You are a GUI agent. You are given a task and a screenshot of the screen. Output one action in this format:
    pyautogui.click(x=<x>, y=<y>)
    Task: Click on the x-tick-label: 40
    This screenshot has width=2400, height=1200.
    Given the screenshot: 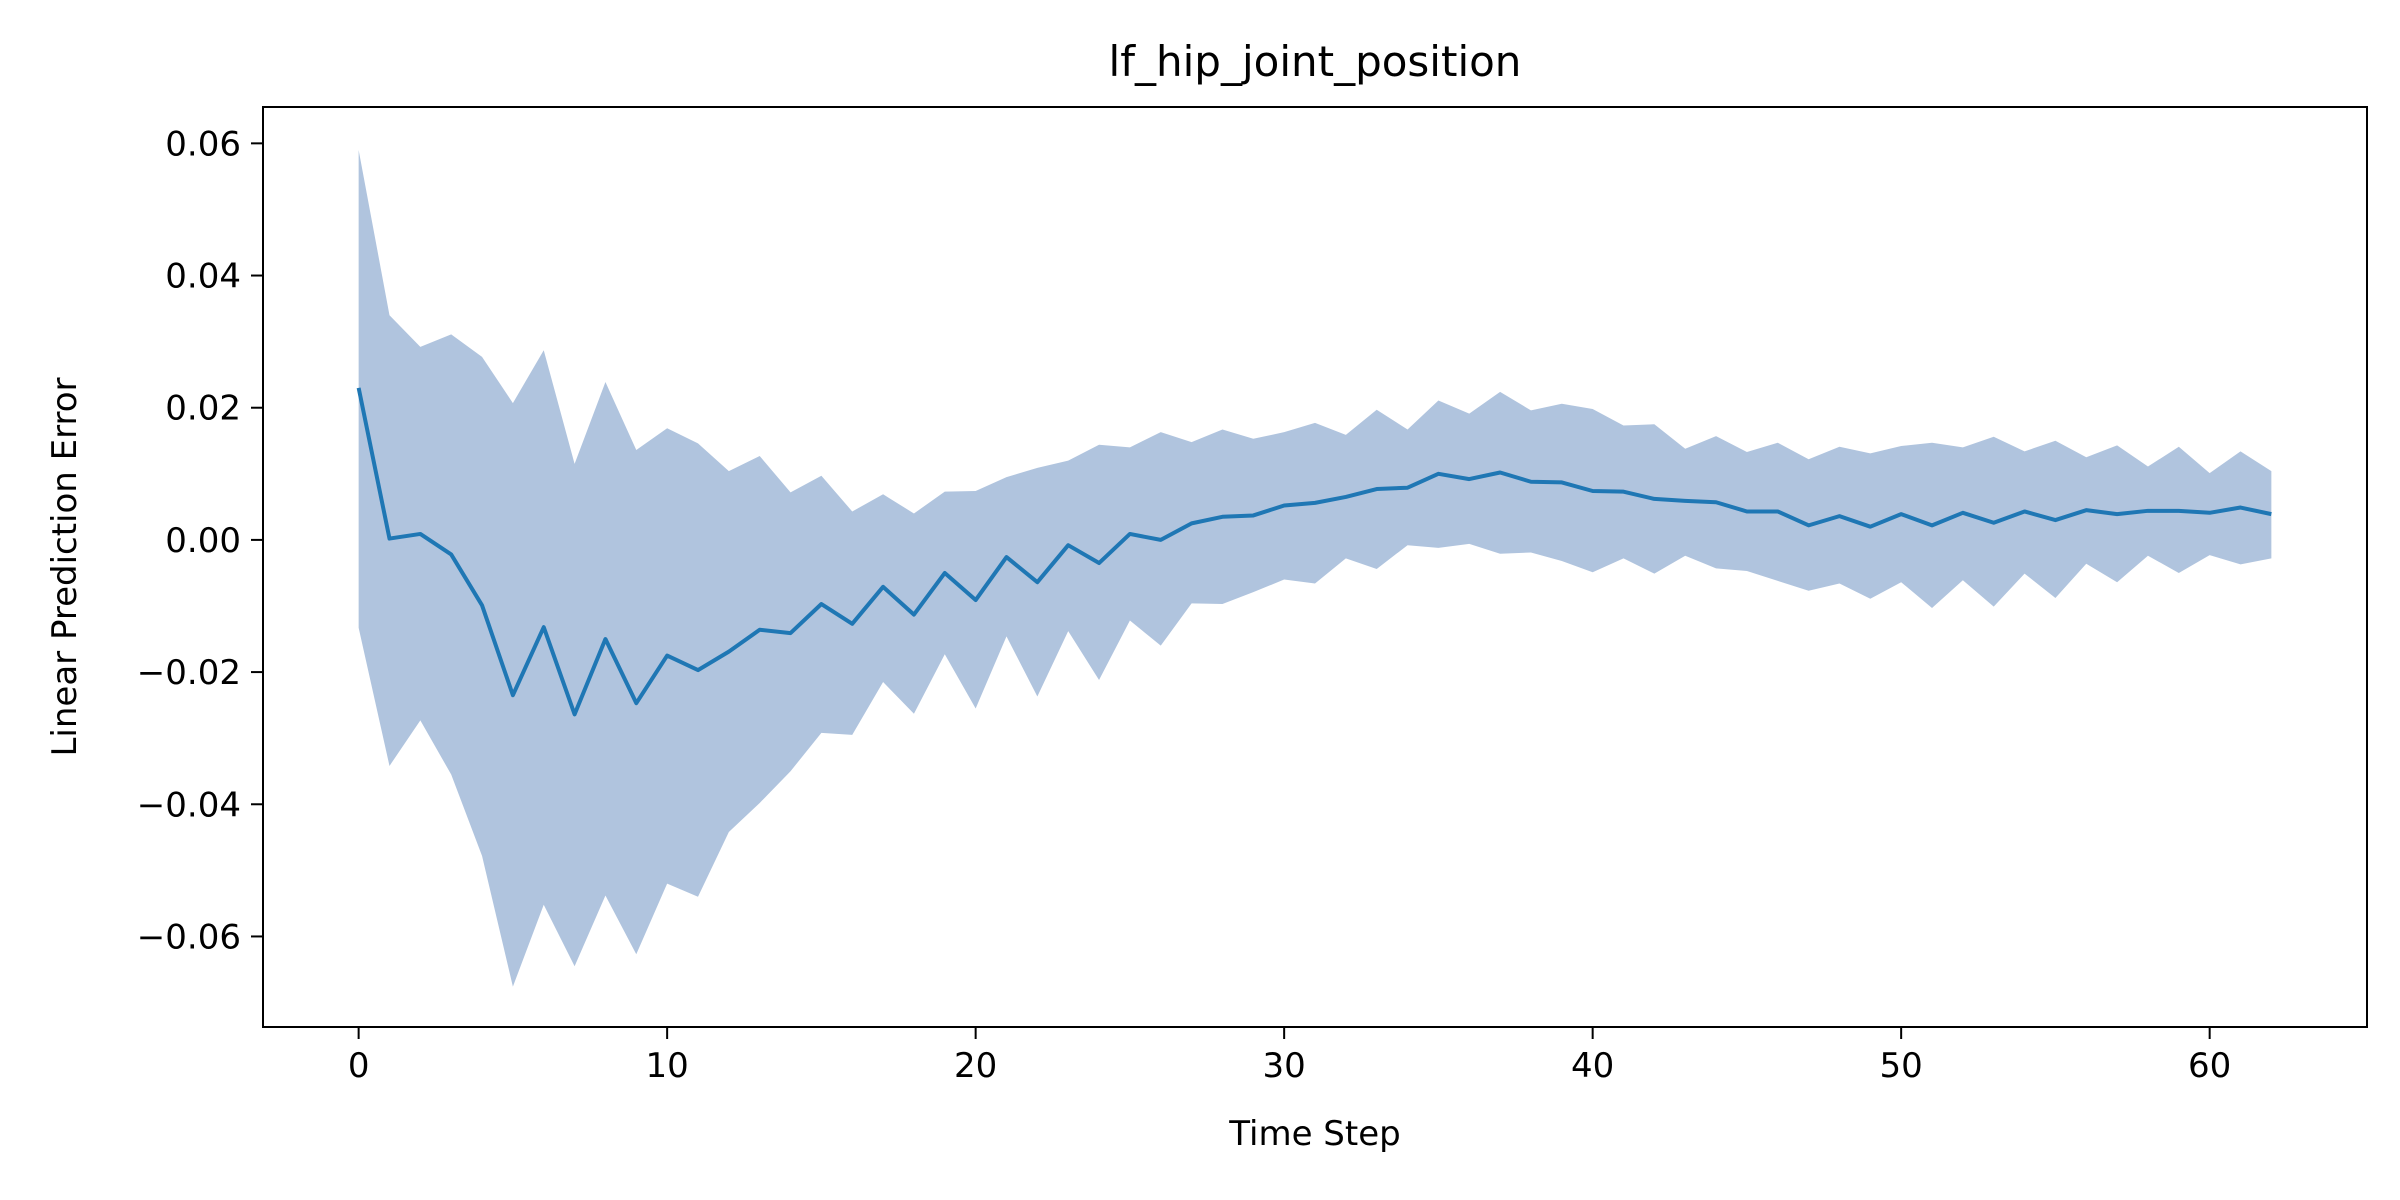 What is the action you would take?
    pyautogui.click(x=1592, y=1066)
    